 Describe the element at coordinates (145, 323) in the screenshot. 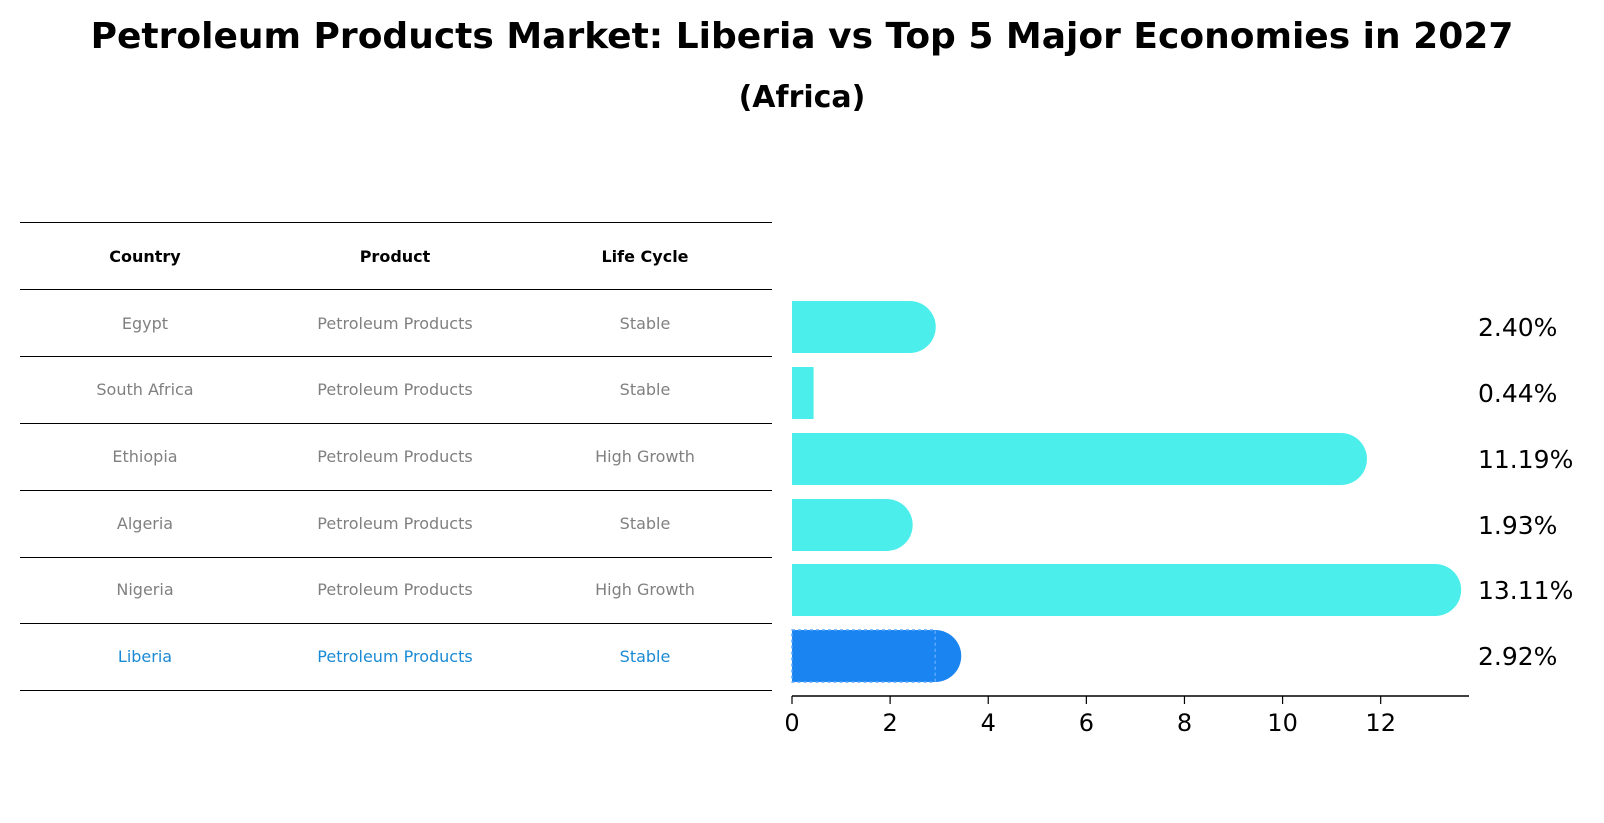

I see `cell-country: Egypt` at that location.